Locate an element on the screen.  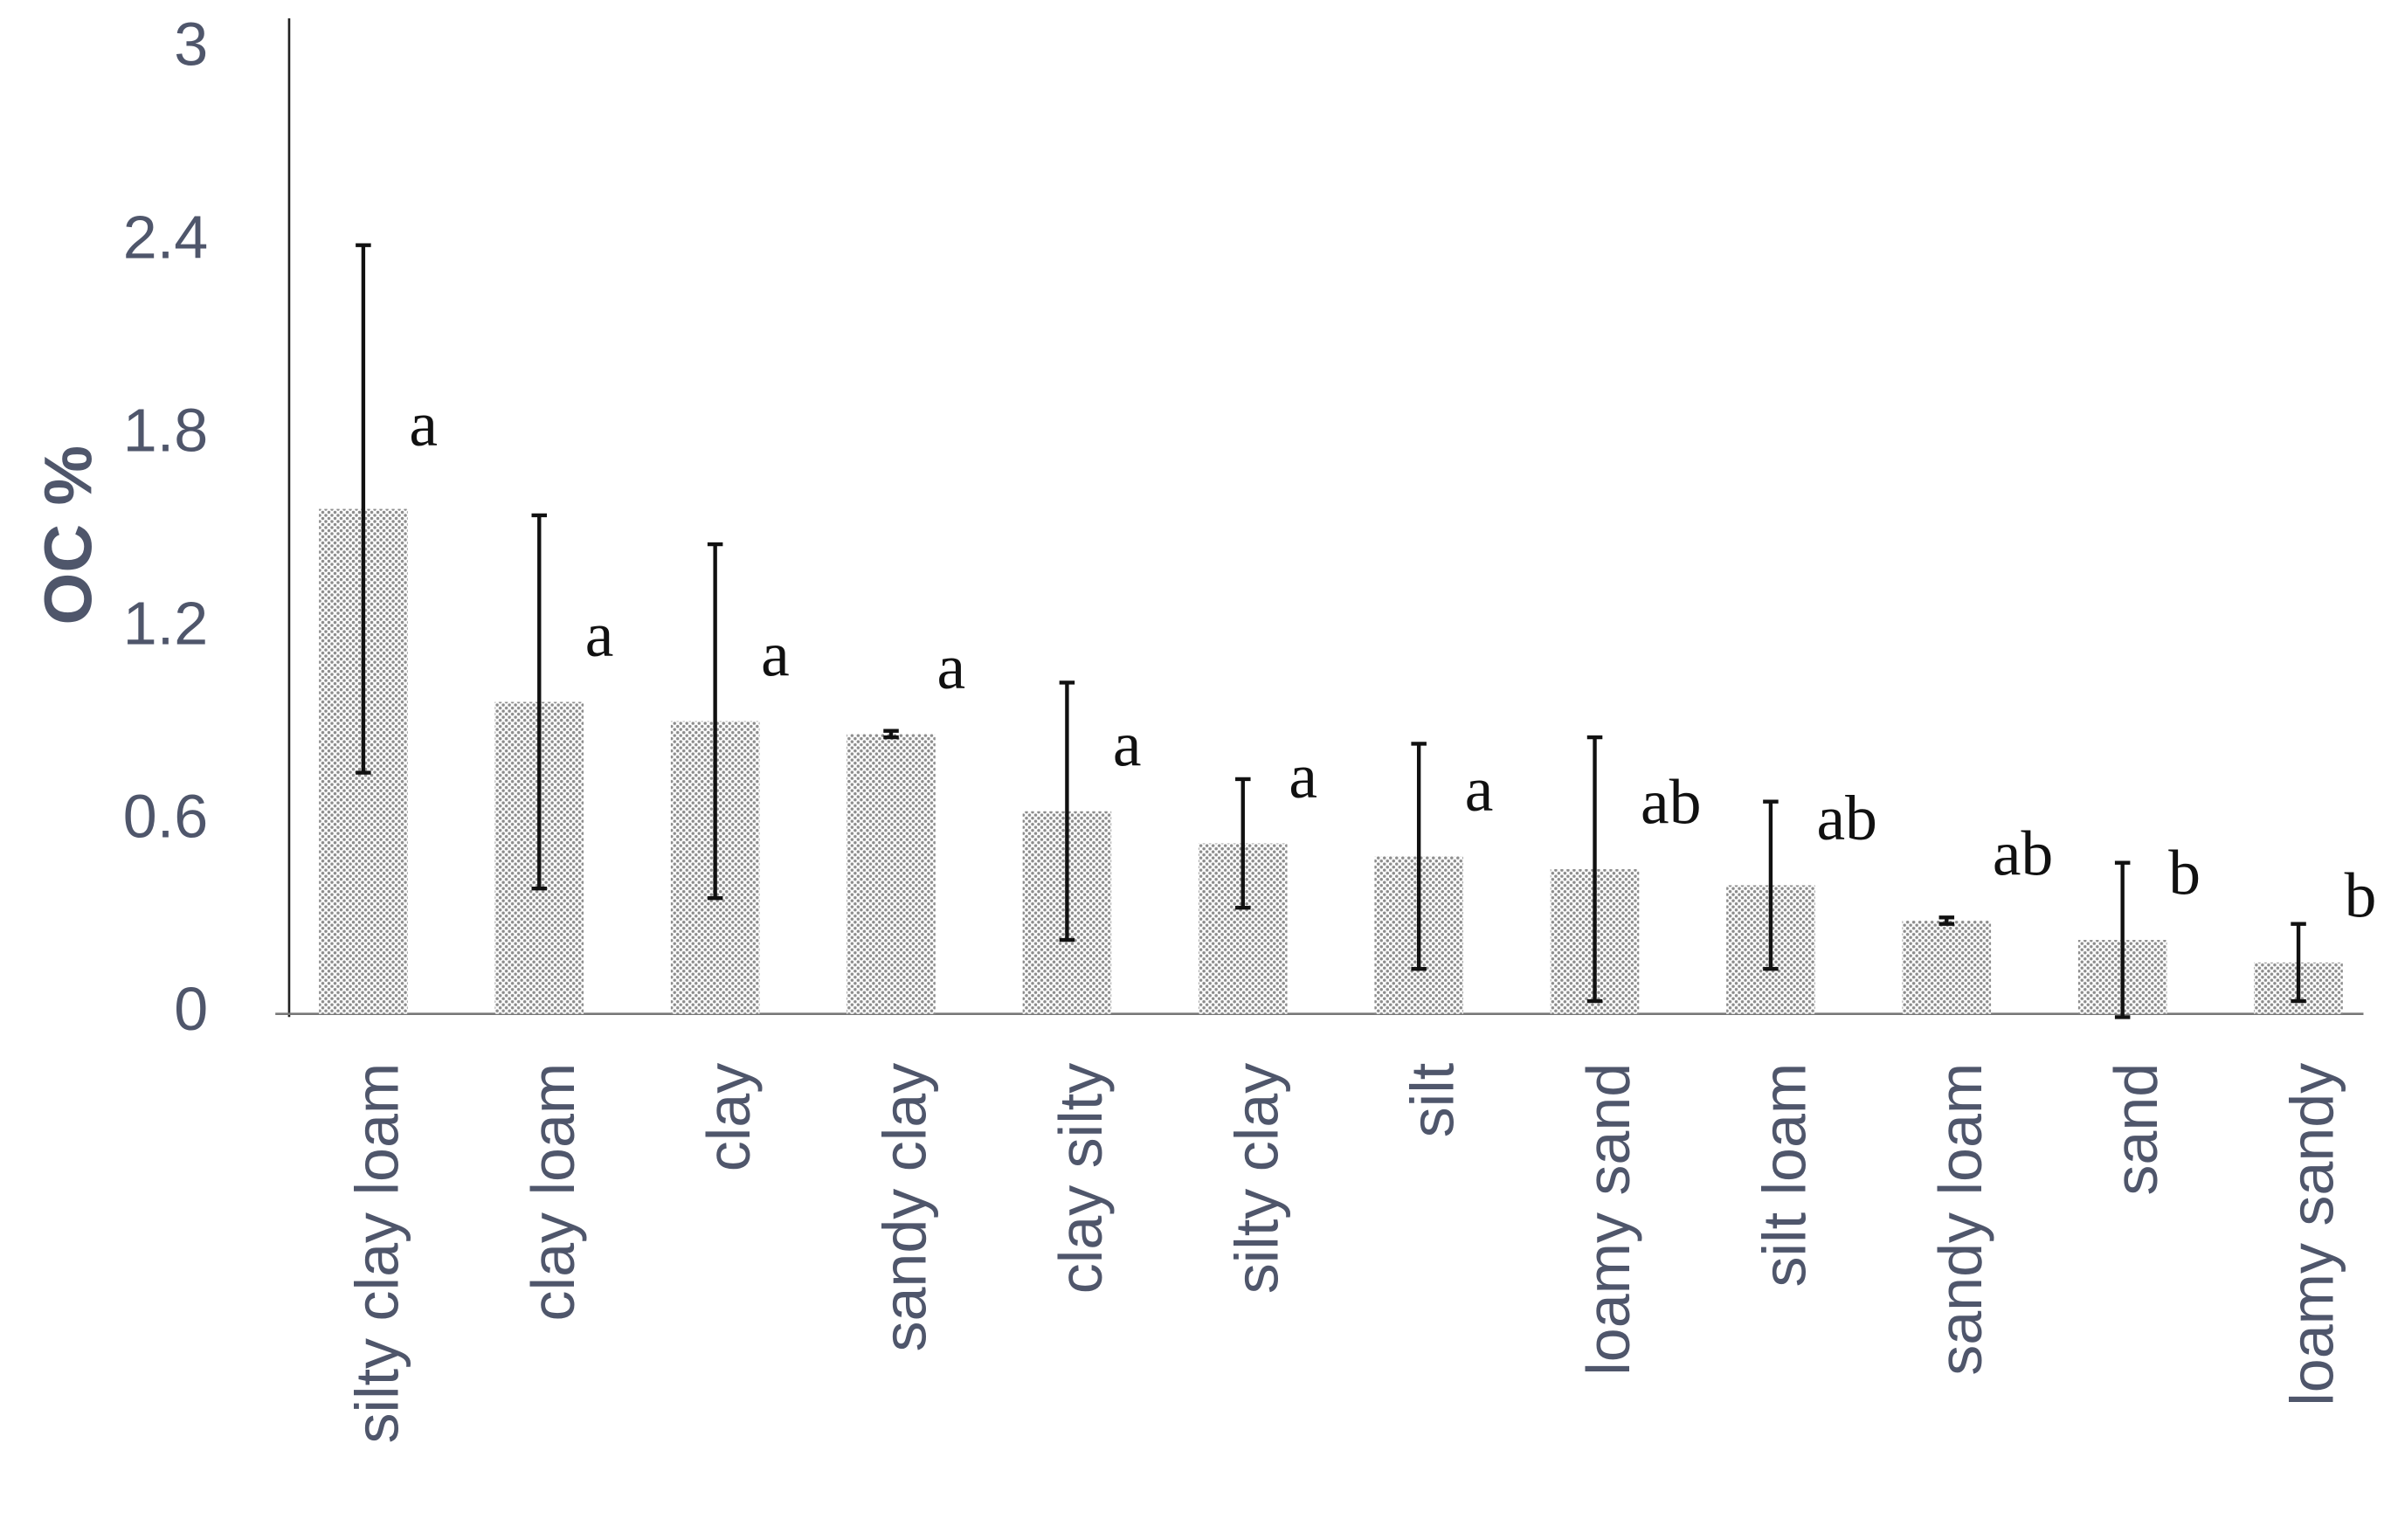
x-tick-label: silty clay is located at coordinates (1256, 1179).